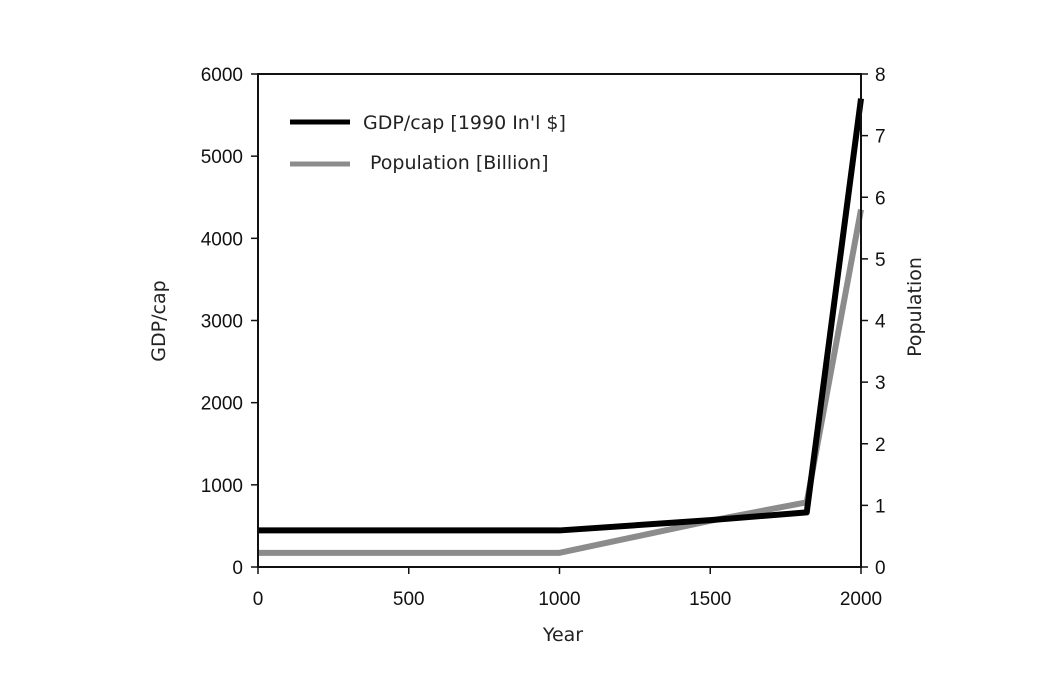 The width and height of the screenshot is (1043, 680). Describe the element at coordinates (222, 404) in the screenshot. I see `y-left-tick-label: 2000` at that location.